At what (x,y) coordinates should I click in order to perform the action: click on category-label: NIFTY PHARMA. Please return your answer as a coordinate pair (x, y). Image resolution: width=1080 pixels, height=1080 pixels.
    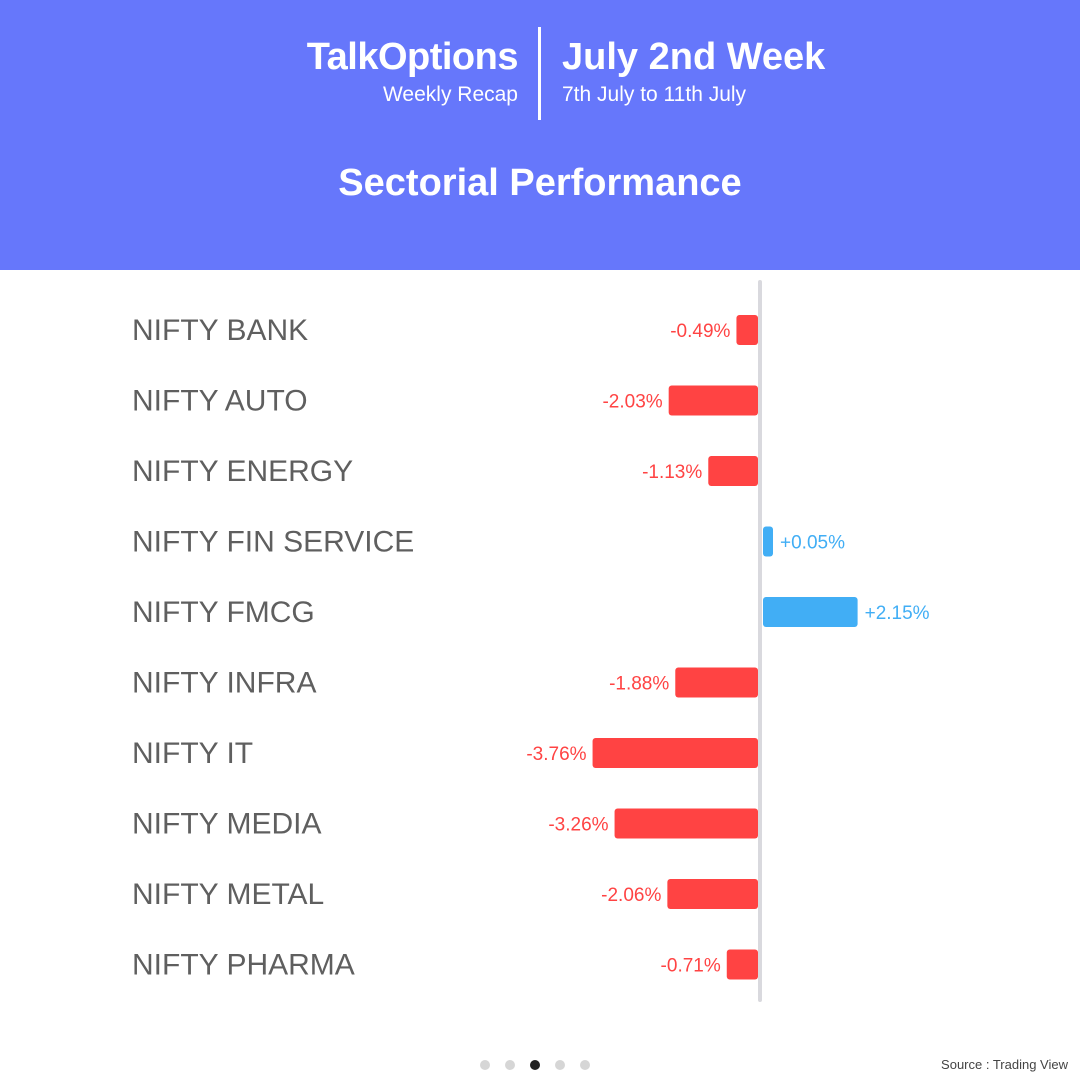
    Looking at the image, I should click on (243, 965).